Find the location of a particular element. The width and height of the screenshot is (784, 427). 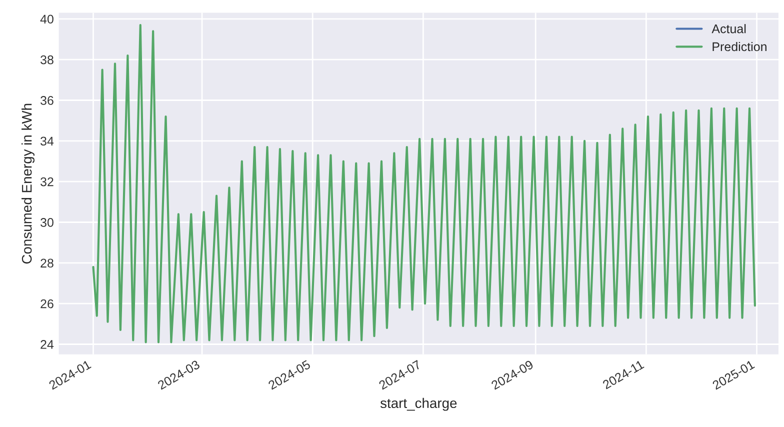

y-tick-label: 30 is located at coordinates (47, 222).